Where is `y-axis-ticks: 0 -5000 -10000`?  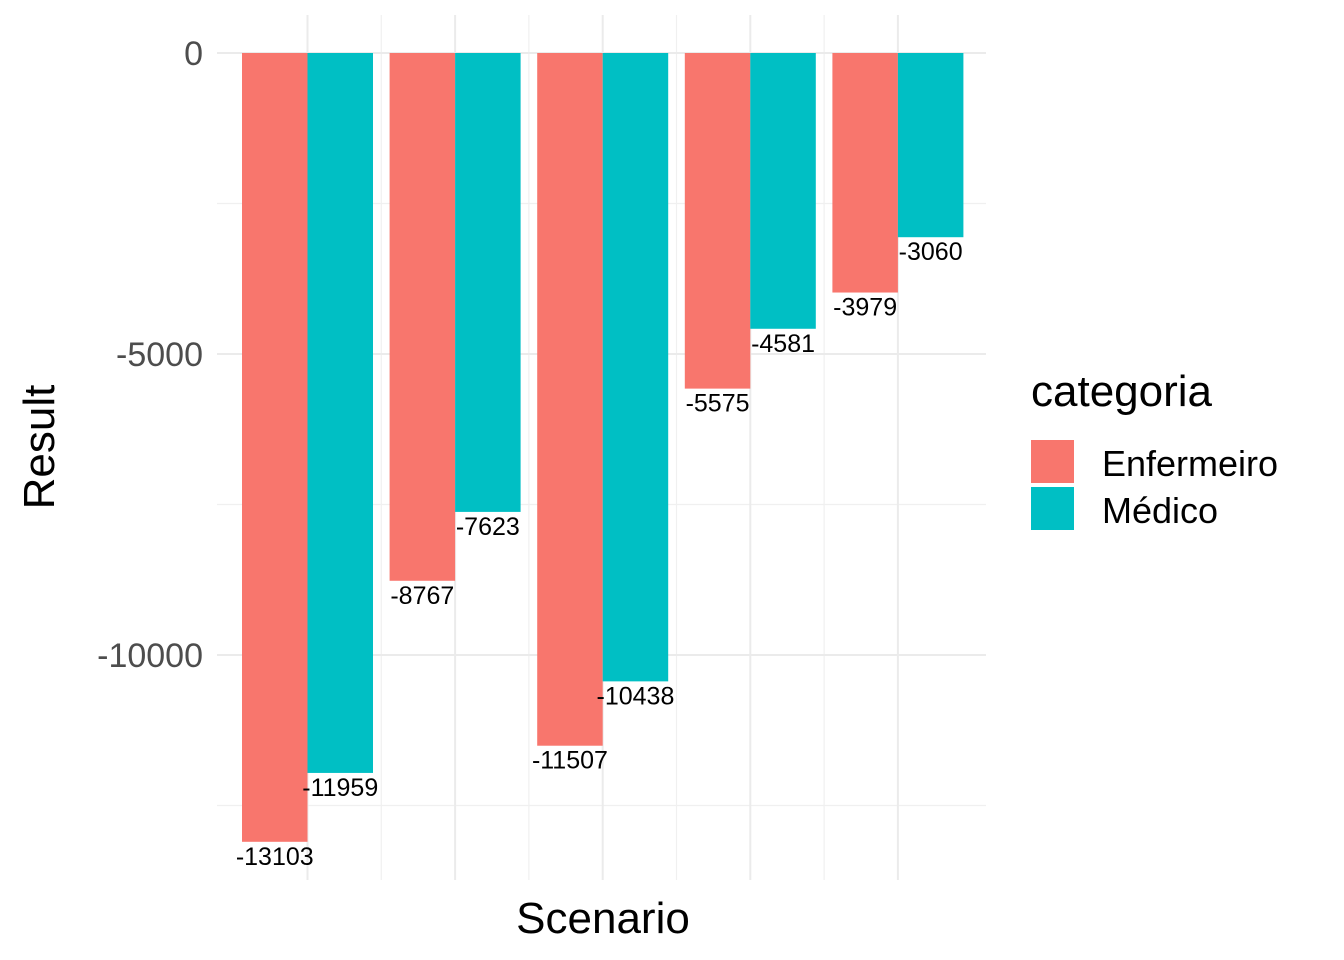
y-axis-ticks: 0 -5000 -10000 is located at coordinates (150, 355).